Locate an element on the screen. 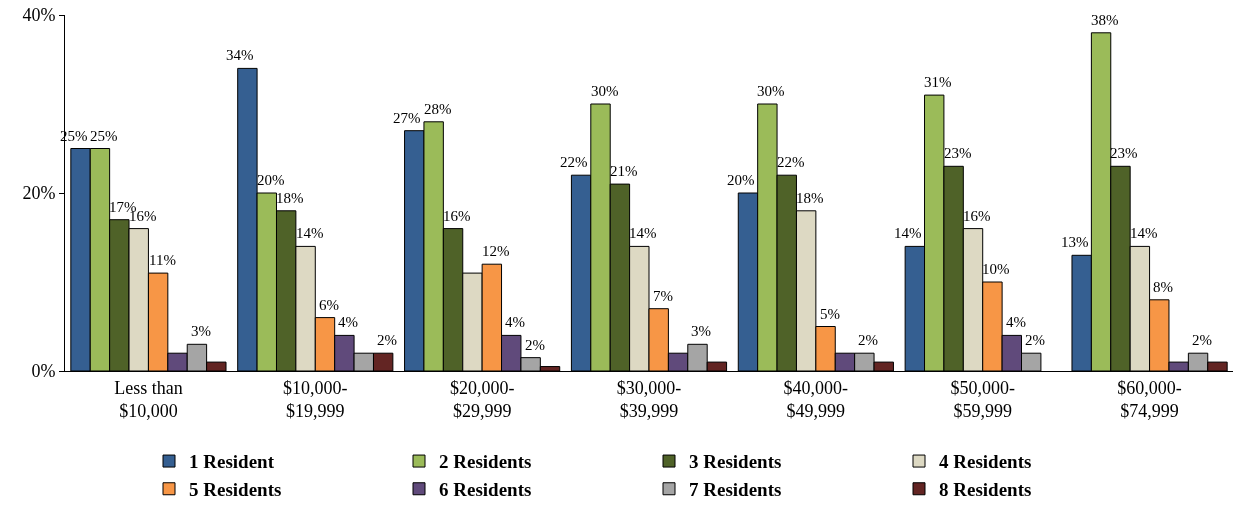 Image resolution: width=1243 pixels, height=521 pixels. x-tick-label: $10,000- $19,999 is located at coordinates (315, 399).